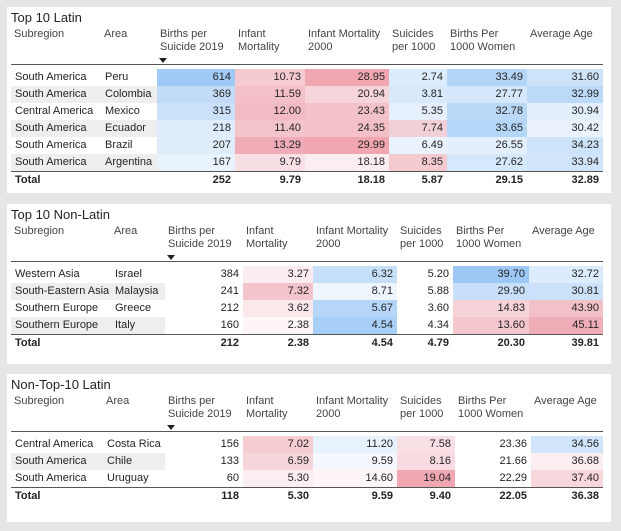 The width and height of the screenshot is (621, 531). What do you see at coordinates (347, 145) in the screenshot?
I see `cell-infant-mortality-2000: 29.99` at bounding box center [347, 145].